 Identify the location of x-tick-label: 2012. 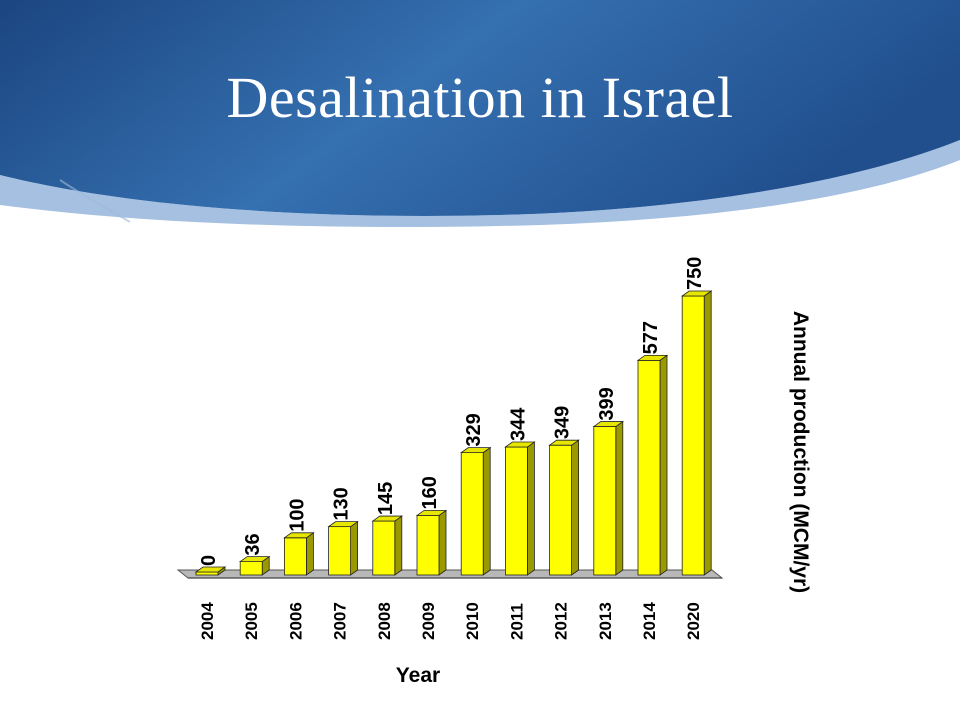
(561, 621).